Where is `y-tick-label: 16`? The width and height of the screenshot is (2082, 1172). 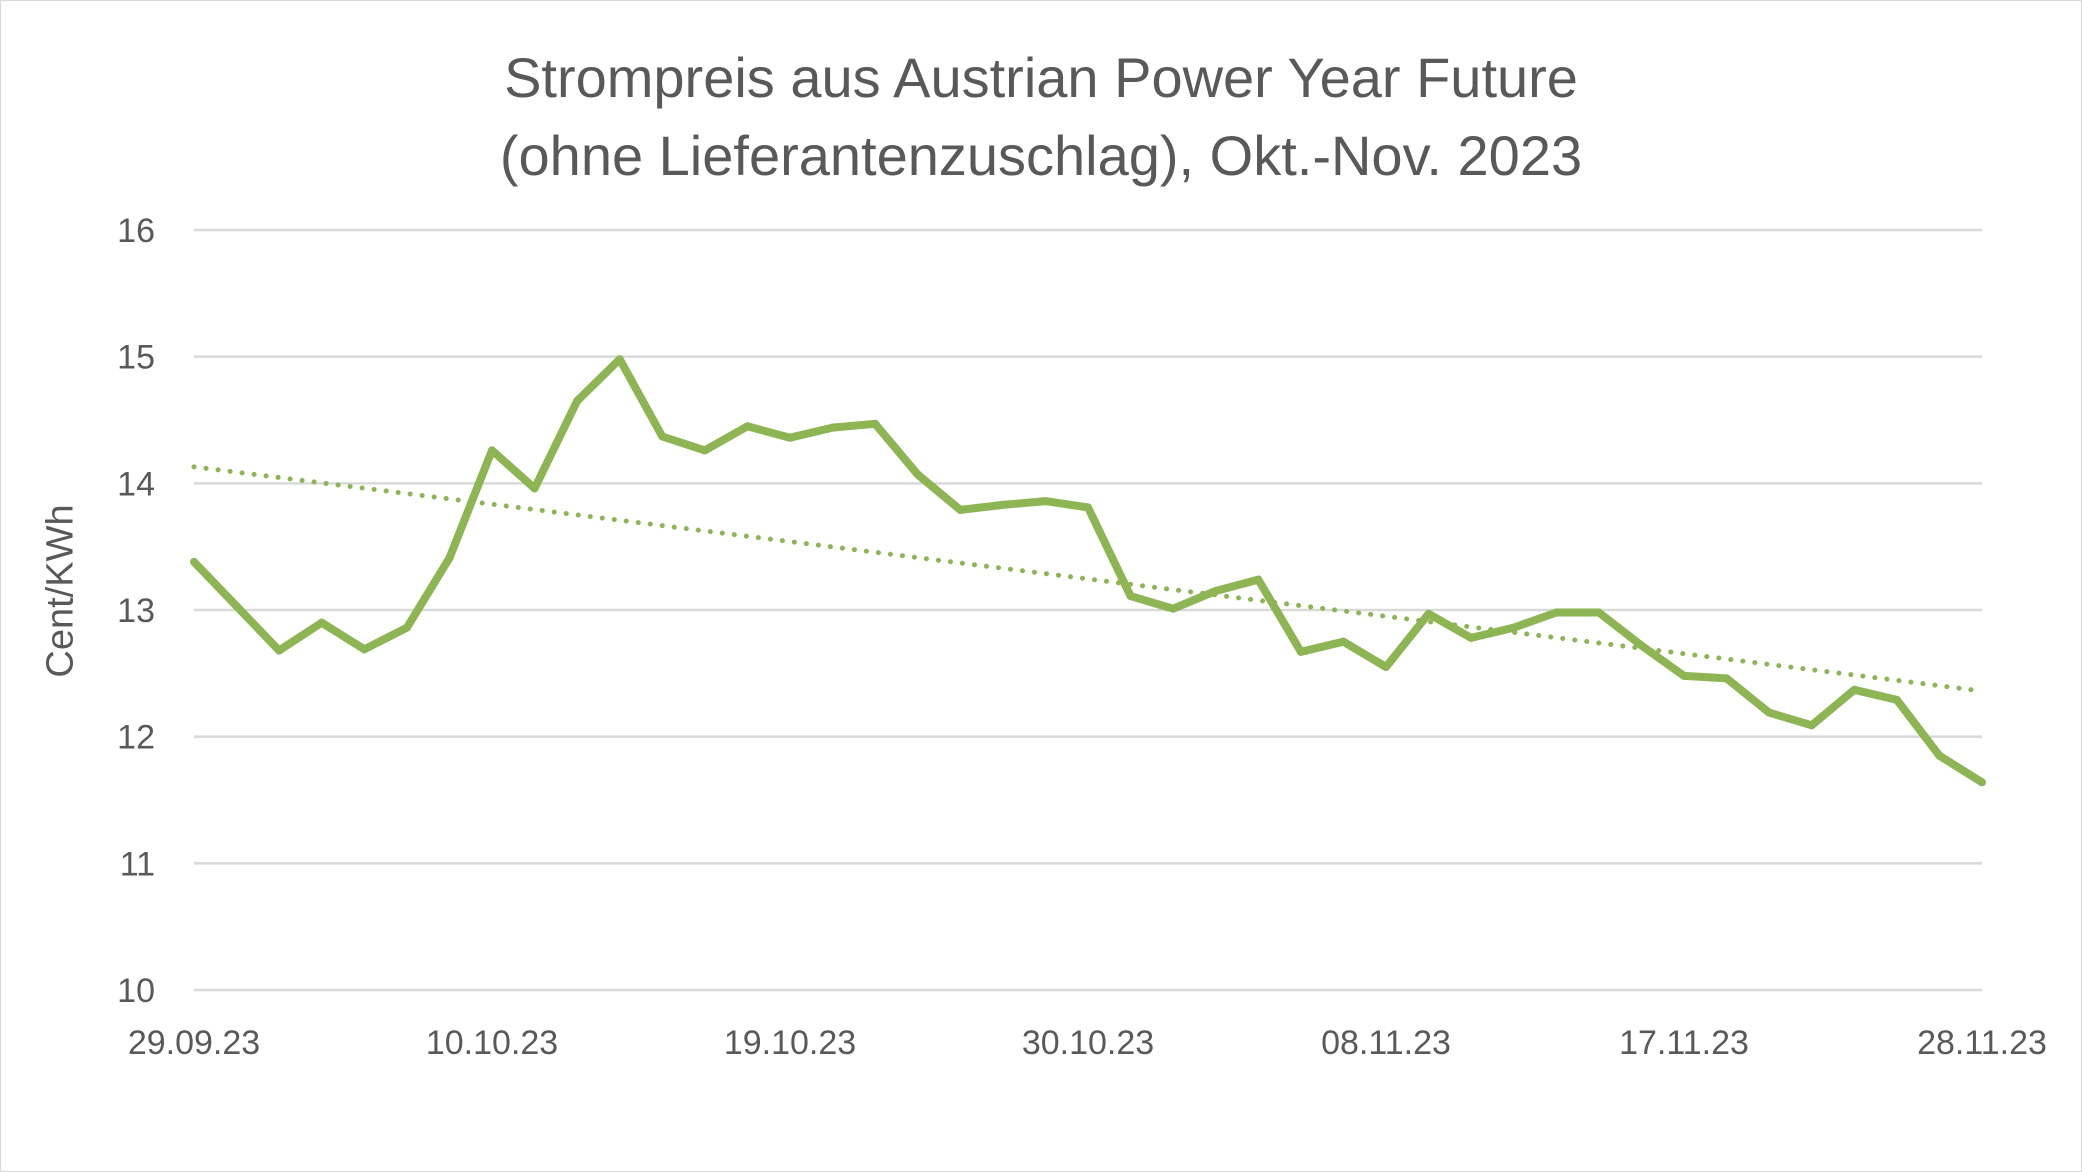 y-tick-label: 16 is located at coordinates (136, 231).